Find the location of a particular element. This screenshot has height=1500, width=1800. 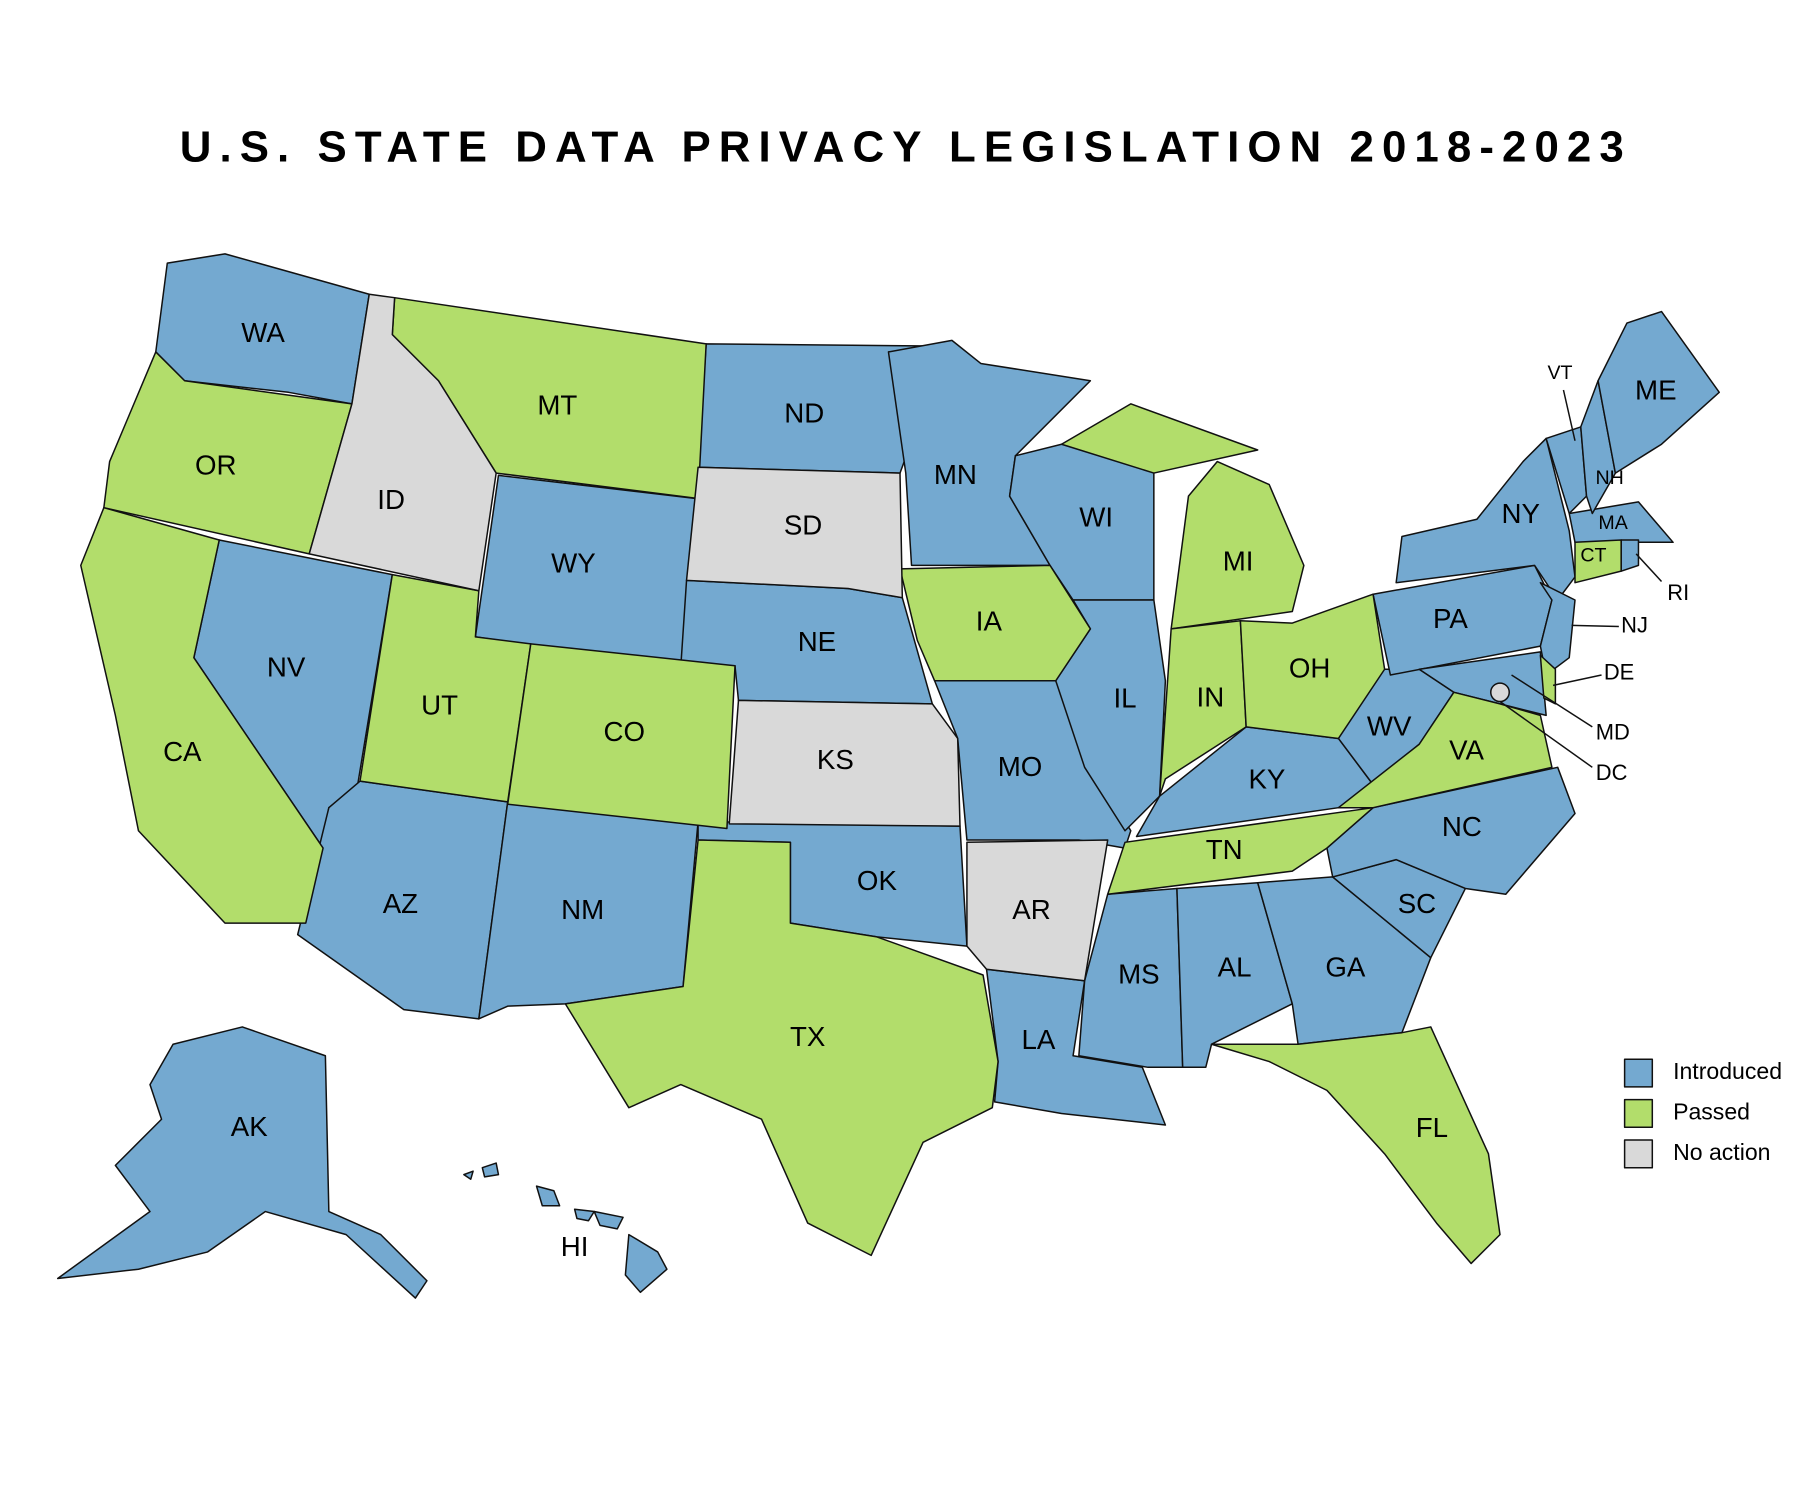

state-label: TX is located at coordinates (807, 1036).